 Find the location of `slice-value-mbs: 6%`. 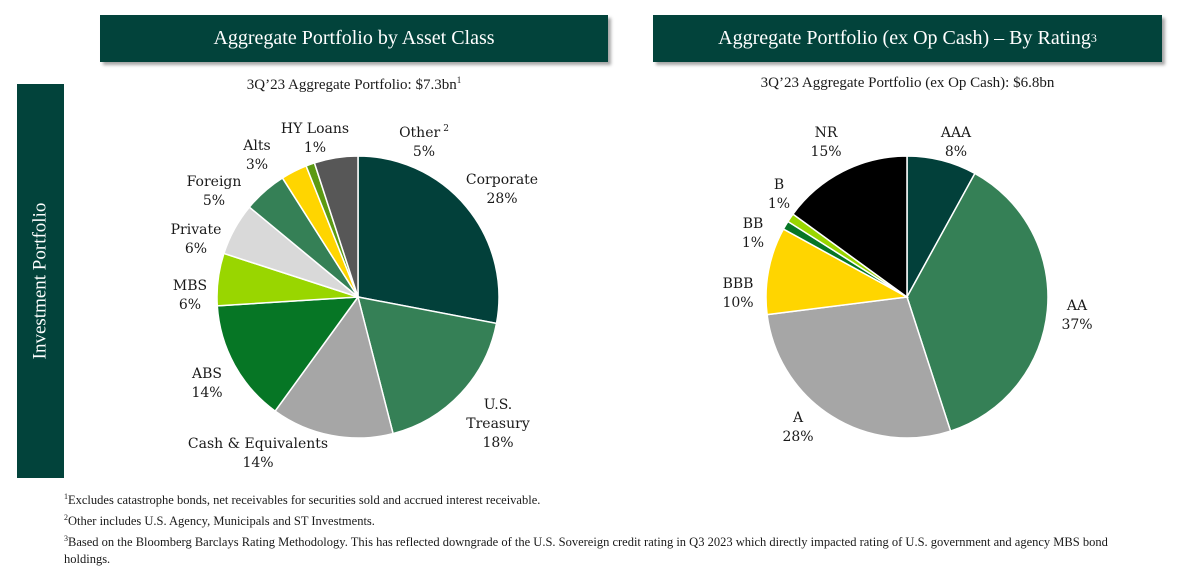

slice-value-mbs: 6% is located at coordinates (190, 305).